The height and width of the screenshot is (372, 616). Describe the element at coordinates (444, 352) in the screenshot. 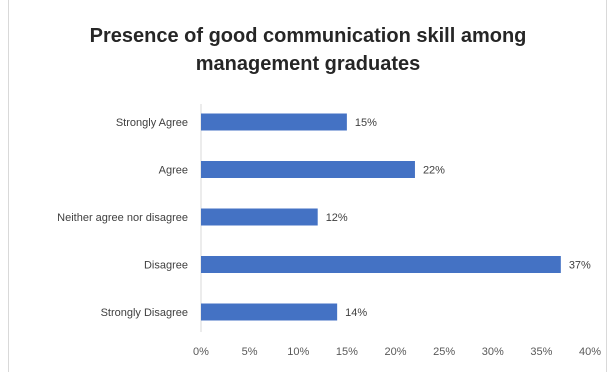

I see `x-tick-label: 25%` at that location.